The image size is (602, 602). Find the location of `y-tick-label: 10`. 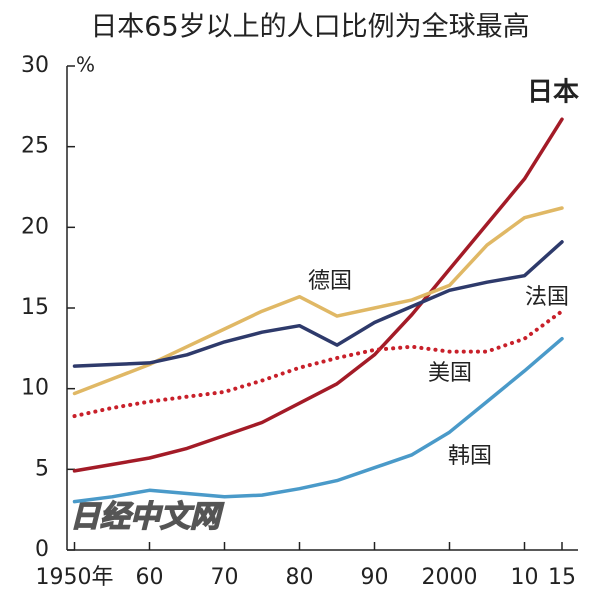

y-tick-label: 10 is located at coordinates (35, 388).